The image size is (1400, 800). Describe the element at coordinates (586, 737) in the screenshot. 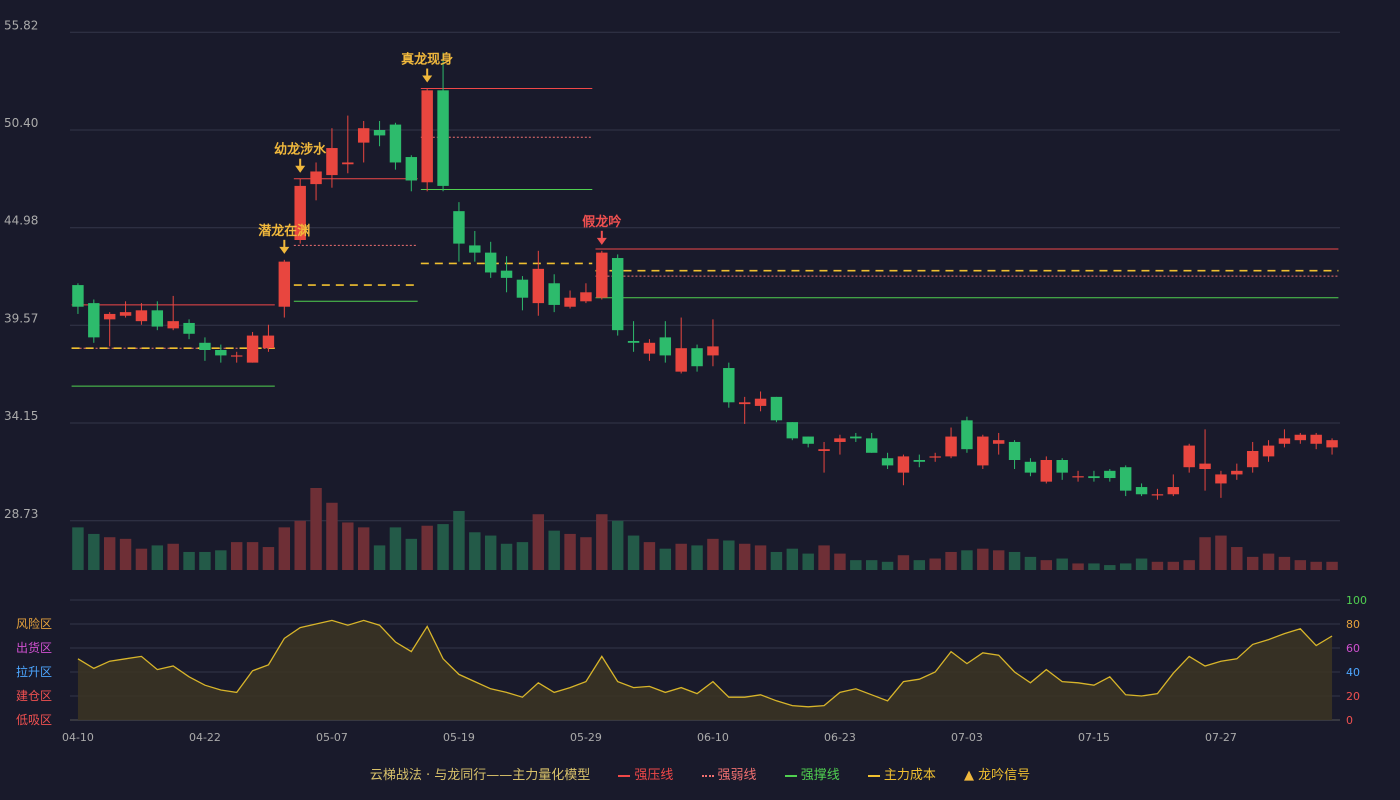

I see `date-tick-label: 05-29` at that location.